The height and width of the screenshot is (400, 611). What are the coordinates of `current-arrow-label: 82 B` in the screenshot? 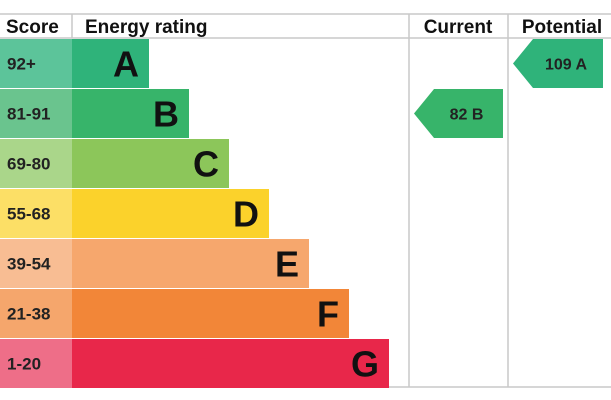 It's located at (467, 115).